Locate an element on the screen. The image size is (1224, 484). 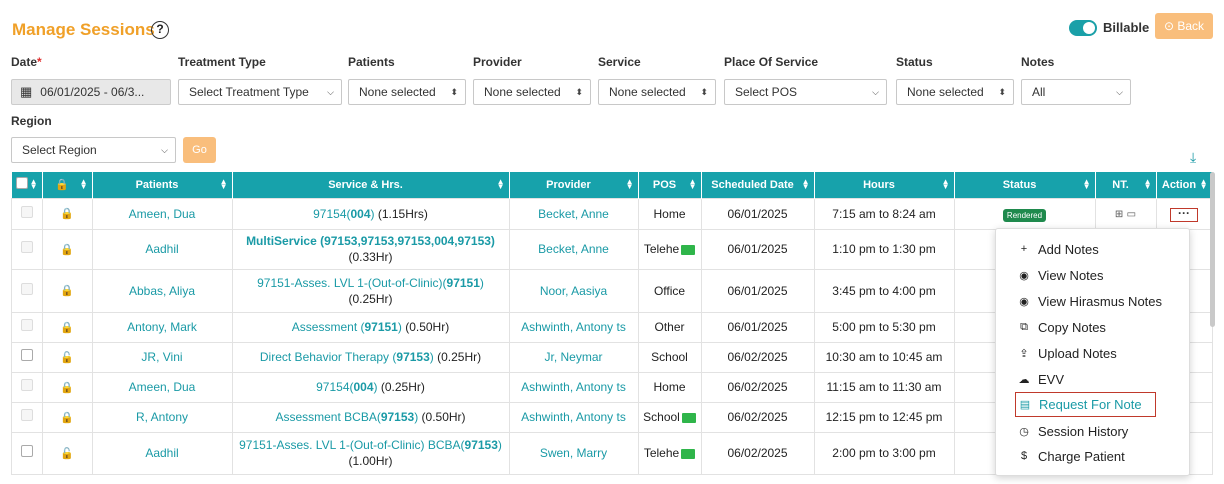
col-patients: Patients ▲ ▼ is located at coordinates (162, 185).